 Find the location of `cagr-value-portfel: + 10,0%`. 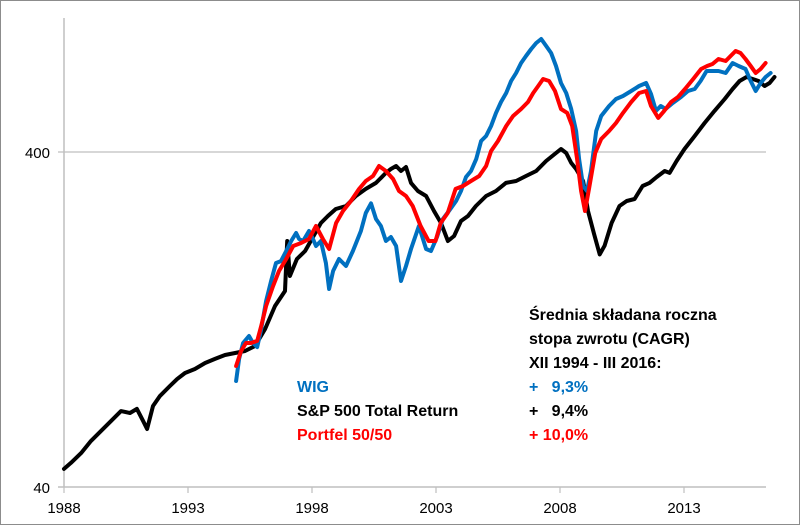

cagr-value-portfel: + 10,0% is located at coordinates (559, 435).